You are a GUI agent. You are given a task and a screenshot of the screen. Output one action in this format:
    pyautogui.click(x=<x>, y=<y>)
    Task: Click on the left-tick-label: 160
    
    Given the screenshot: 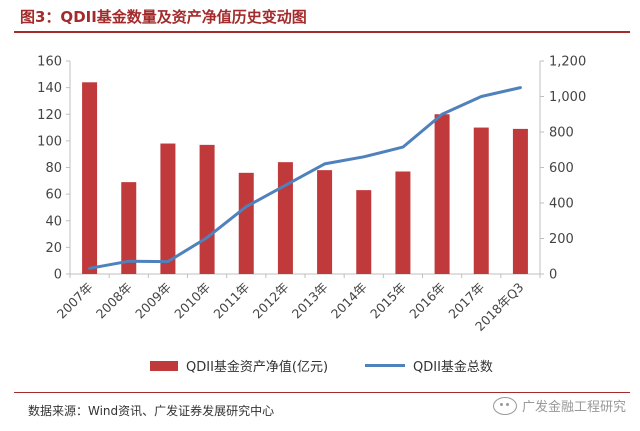 What is the action you would take?
    pyautogui.click(x=49, y=62)
    